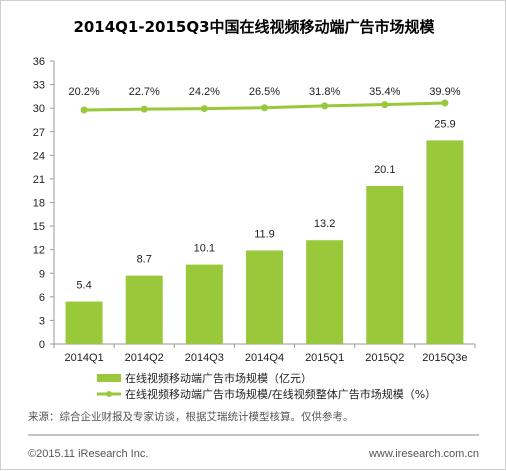 The width and height of the screenshot is (506, 471). Describe the element at coordinates (444, 92) in the screenshot. I see `line-value-label: 39.9%` at that location.